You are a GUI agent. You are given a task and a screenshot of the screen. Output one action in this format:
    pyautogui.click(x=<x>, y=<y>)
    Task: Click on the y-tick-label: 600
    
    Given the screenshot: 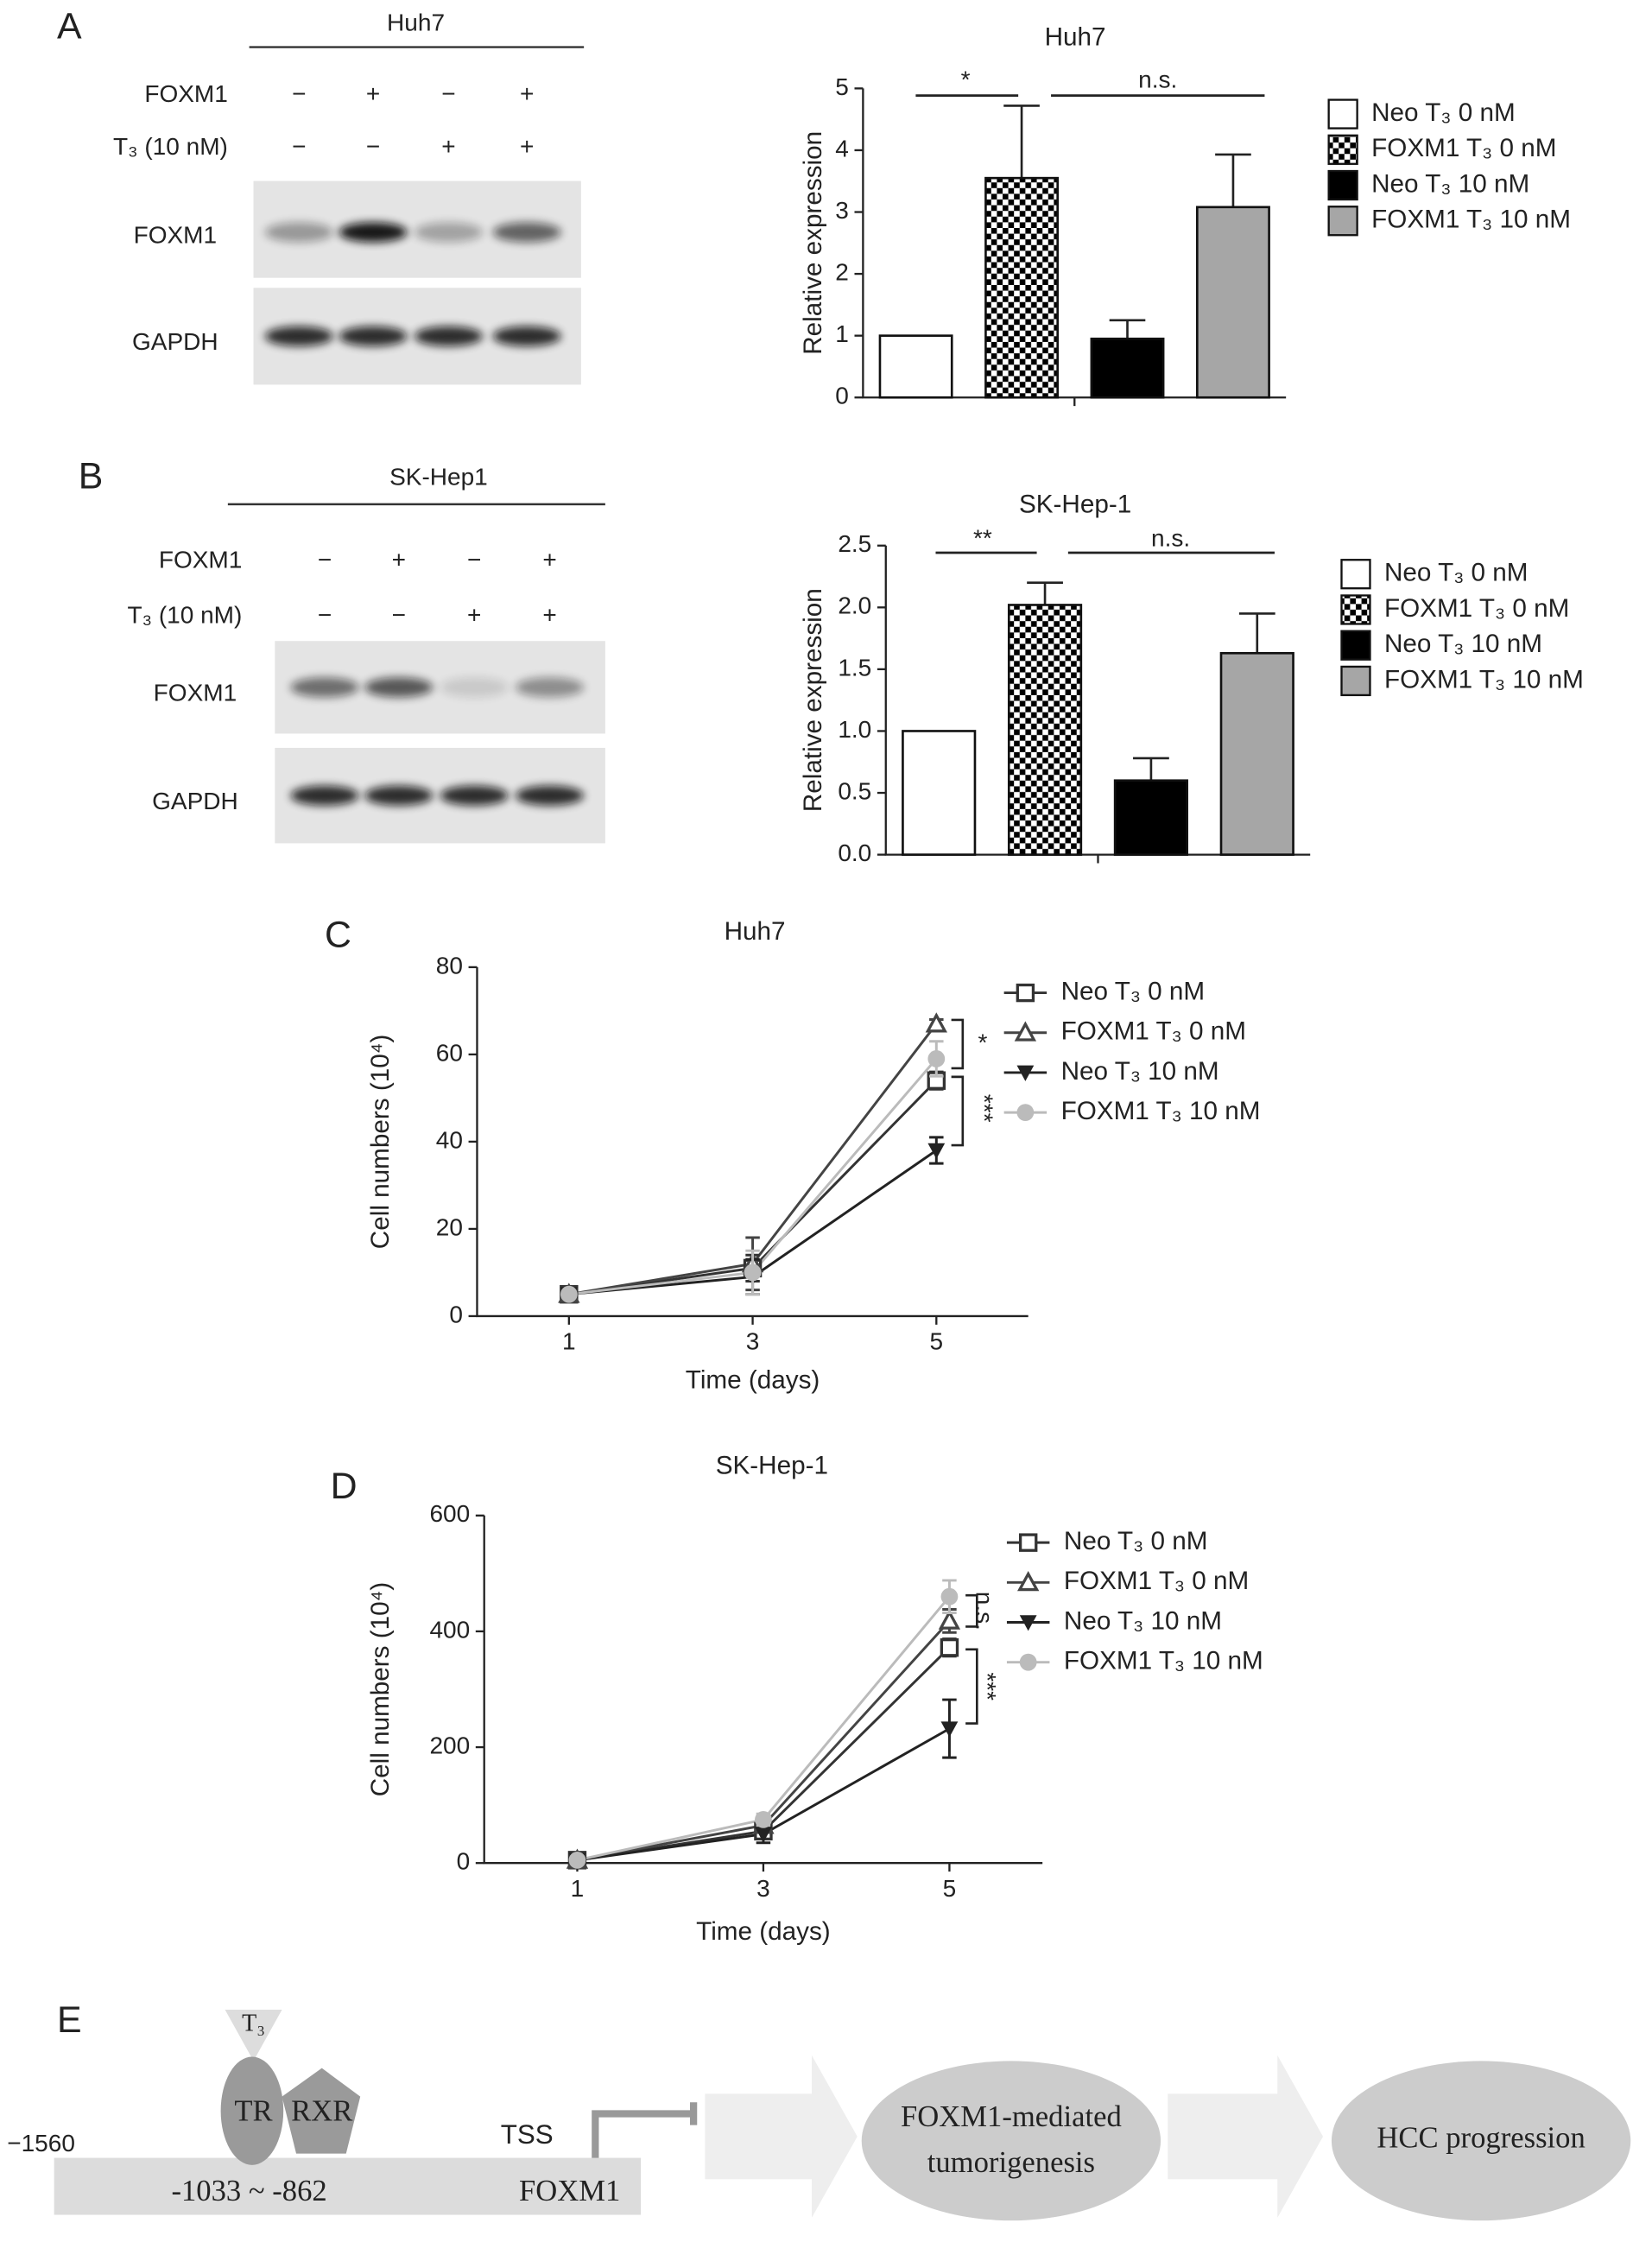 What is the action you would take?
    pyautogui.click(x=449, y=1514)
    